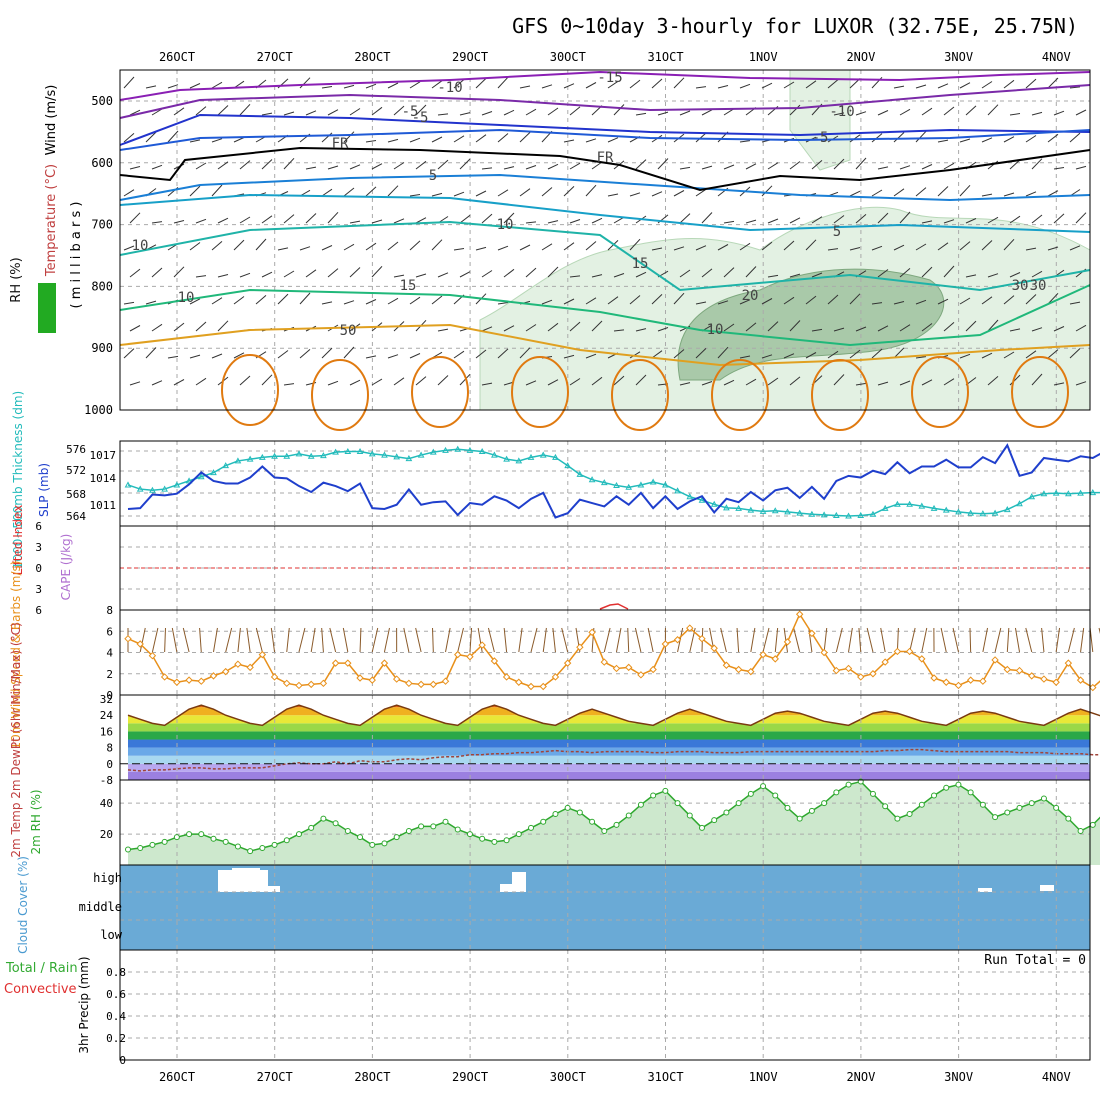 The width and height of the screenshot is (1100, 1100). I want to click on temp-line, so click(613, 715).